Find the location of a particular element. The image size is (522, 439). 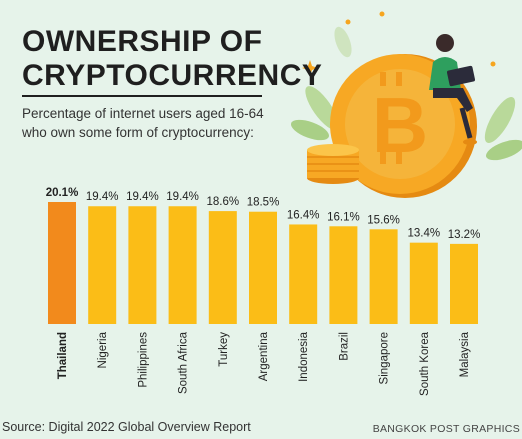

bar-south-africa is located at coordinates (182, 265).